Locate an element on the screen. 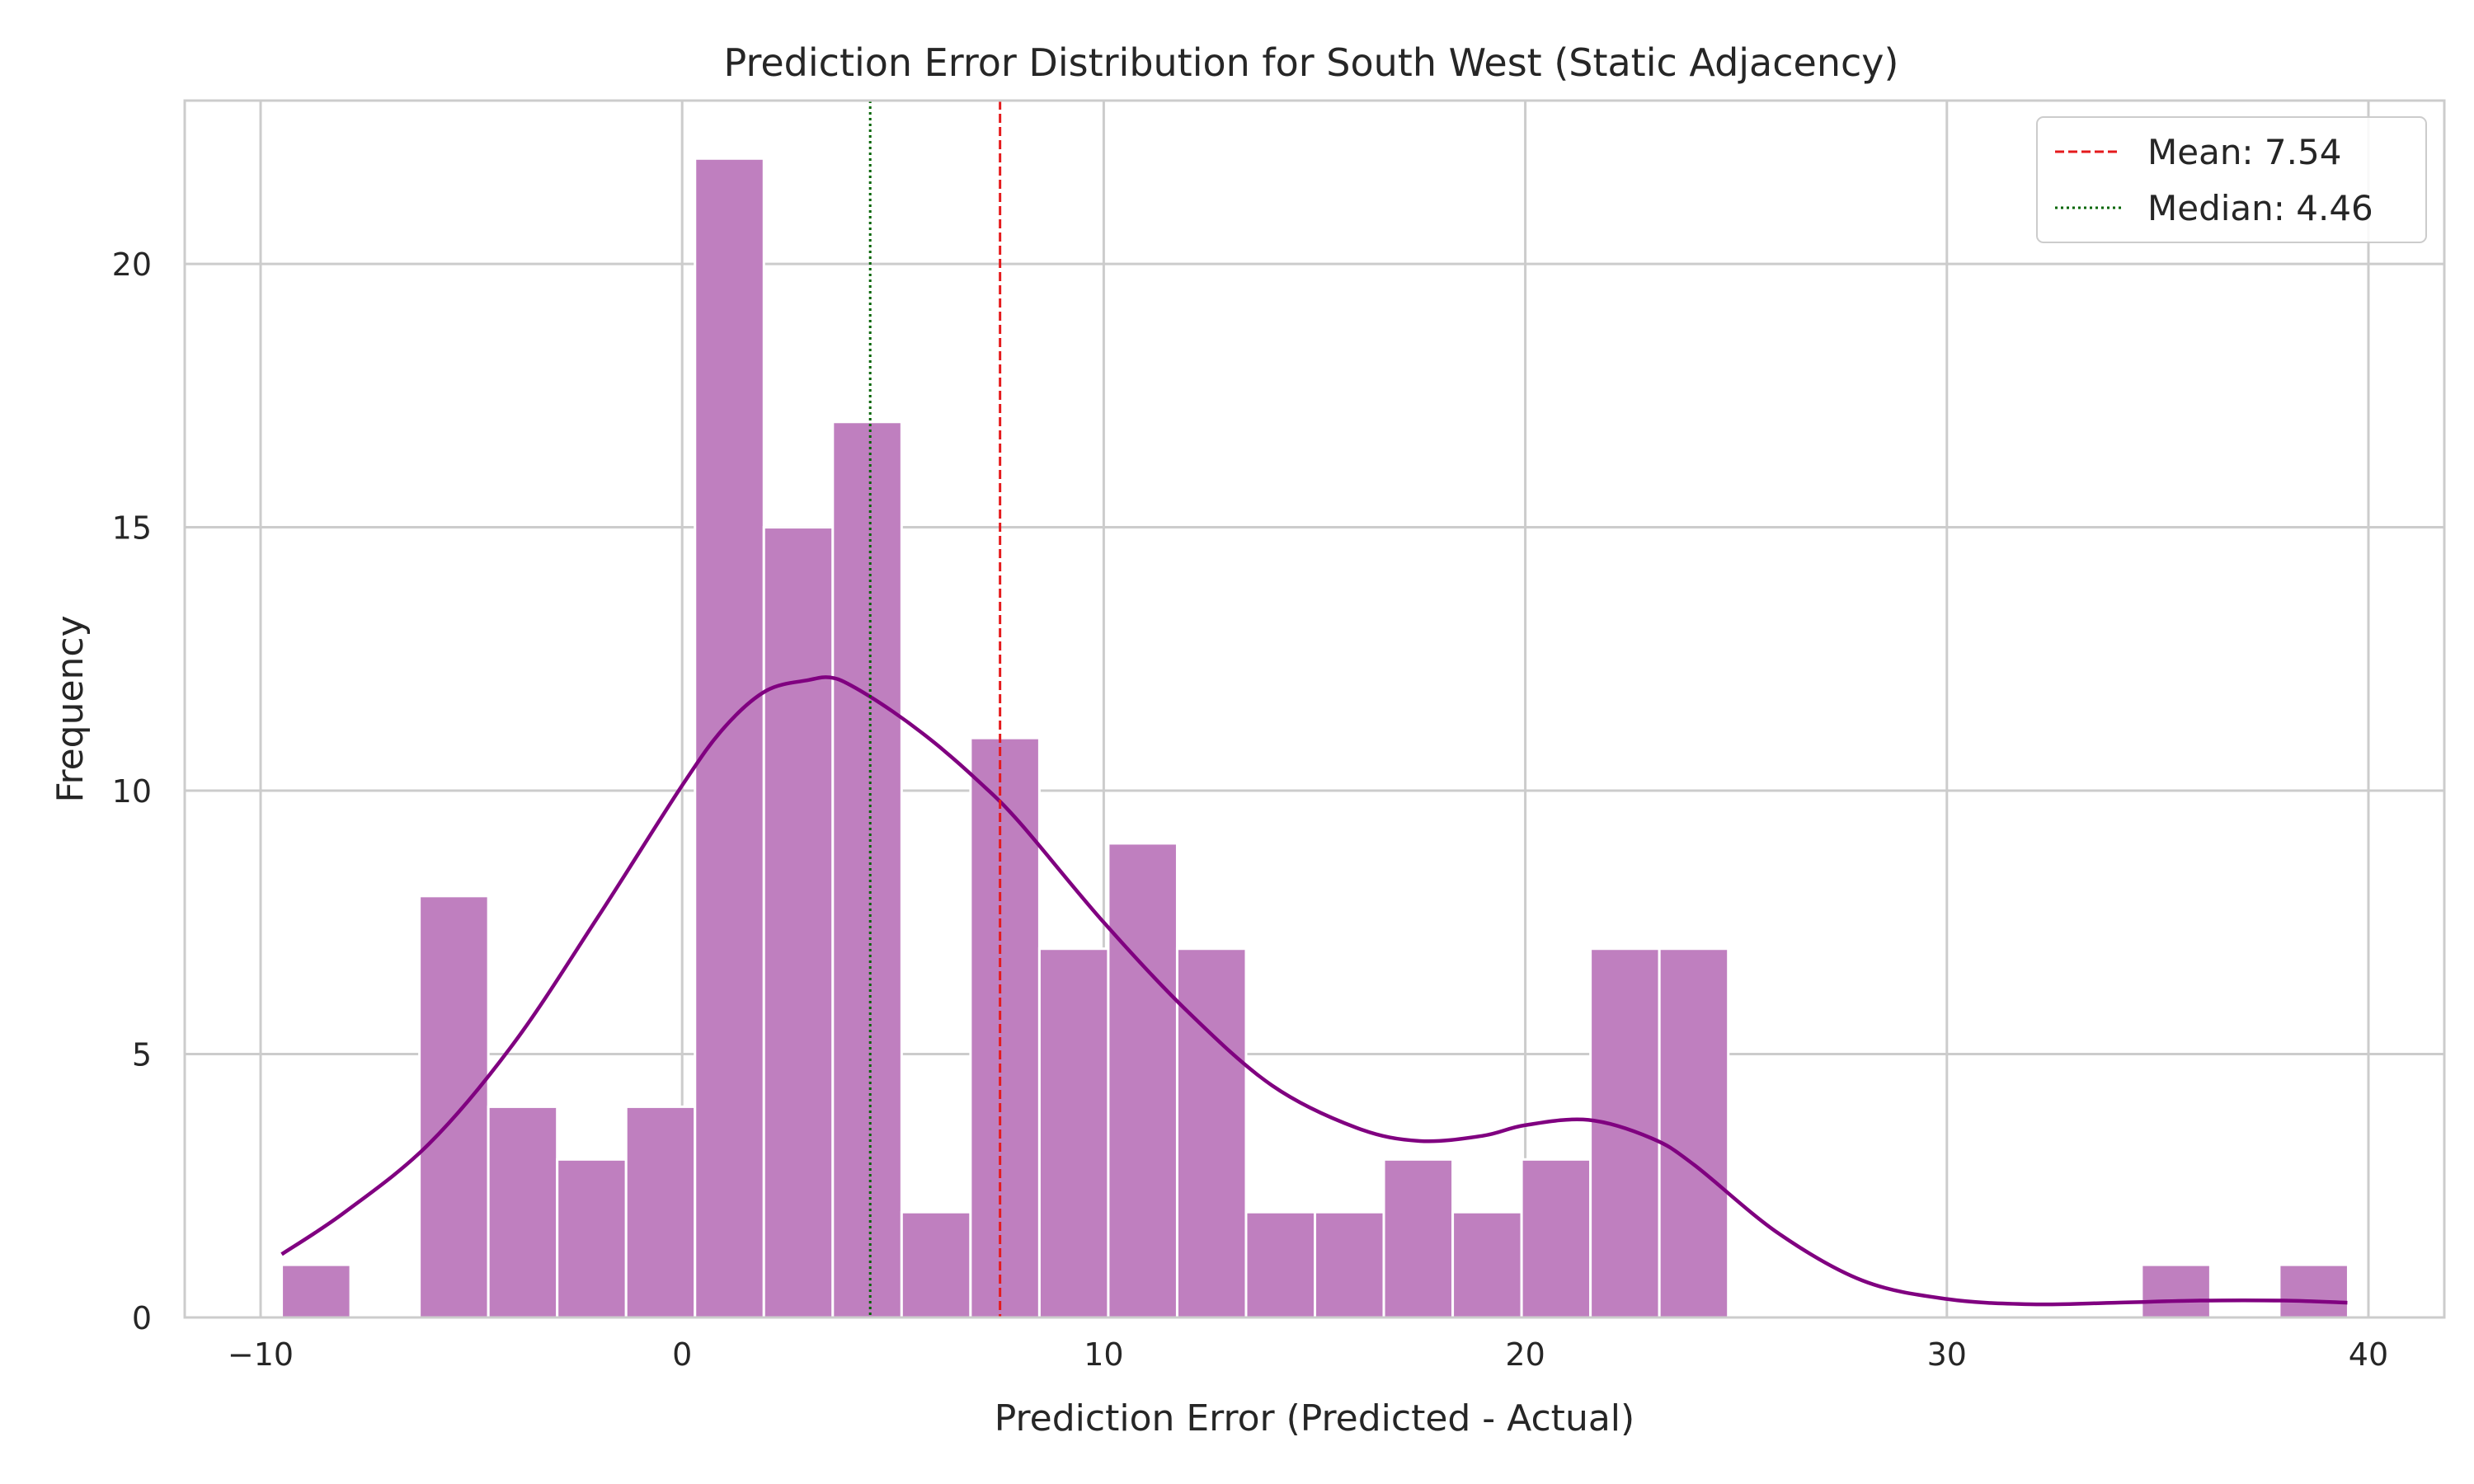 This screenshot has width=2474, height=1484. y-tick-label: 20 is located at coordinates (132, 265).